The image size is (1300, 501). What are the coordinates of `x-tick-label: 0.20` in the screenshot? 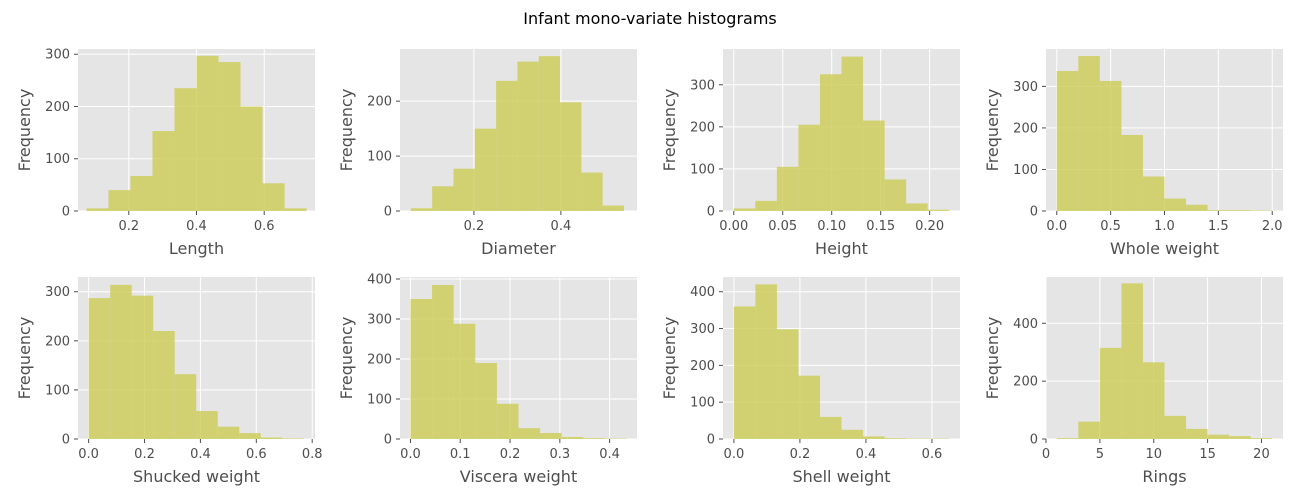 It's located at (929, 226).